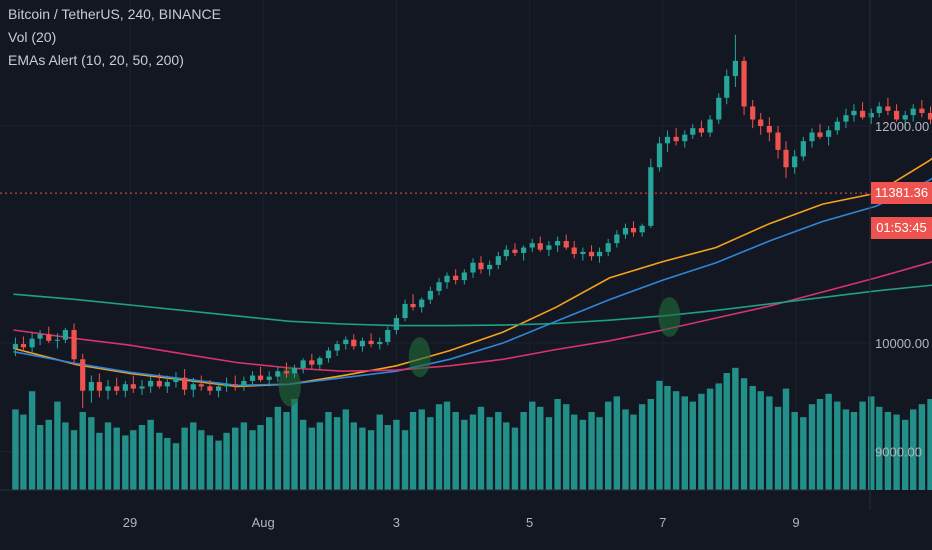 This screenshot has height=550, width=932. What do you see at coordinates (902, 289) in the screenshot?
I see `price-axis: 12000.00 10000.00 9000.00` at bounding box center [902, 289].